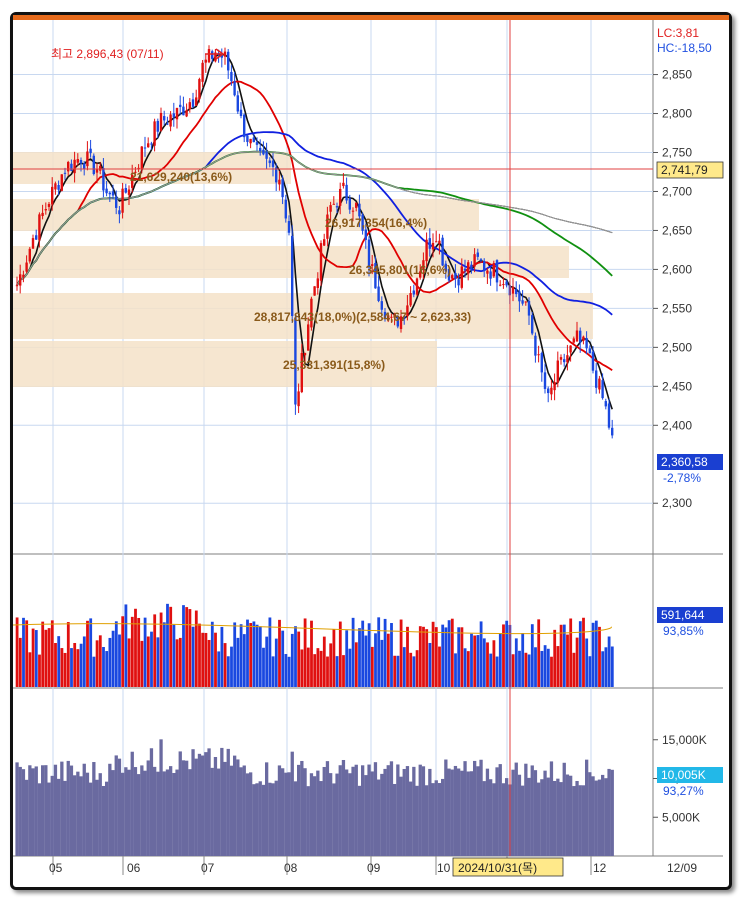 Image resolution: width=743 pixels, height=901 pixels. Describe the element at coordinates (677, 153) in the screenshot. I see `price-tick-label: 2,750` at that location.